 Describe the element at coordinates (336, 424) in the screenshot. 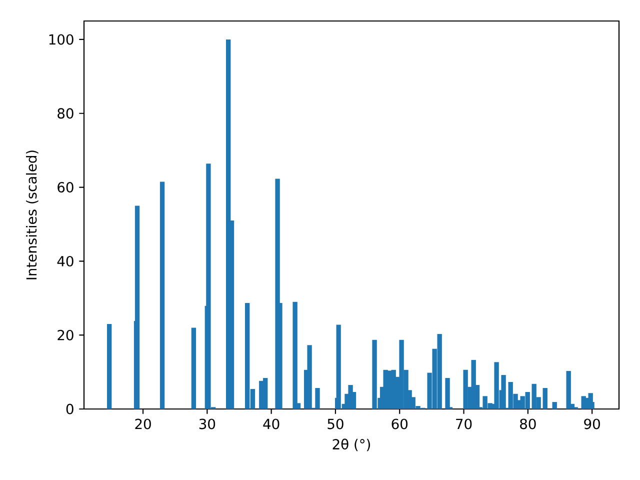

I see `x-tick-label: 50` at that location.